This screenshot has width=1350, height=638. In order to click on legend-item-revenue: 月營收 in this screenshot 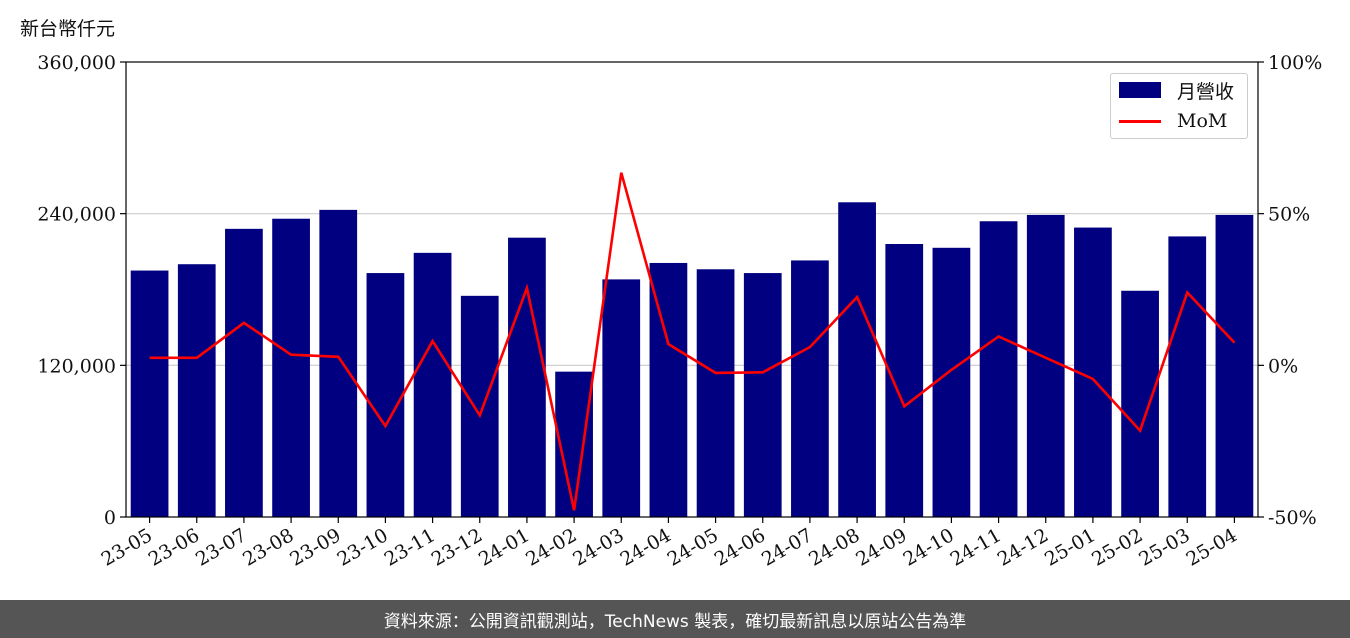, I will do `click(1177, 91)`.